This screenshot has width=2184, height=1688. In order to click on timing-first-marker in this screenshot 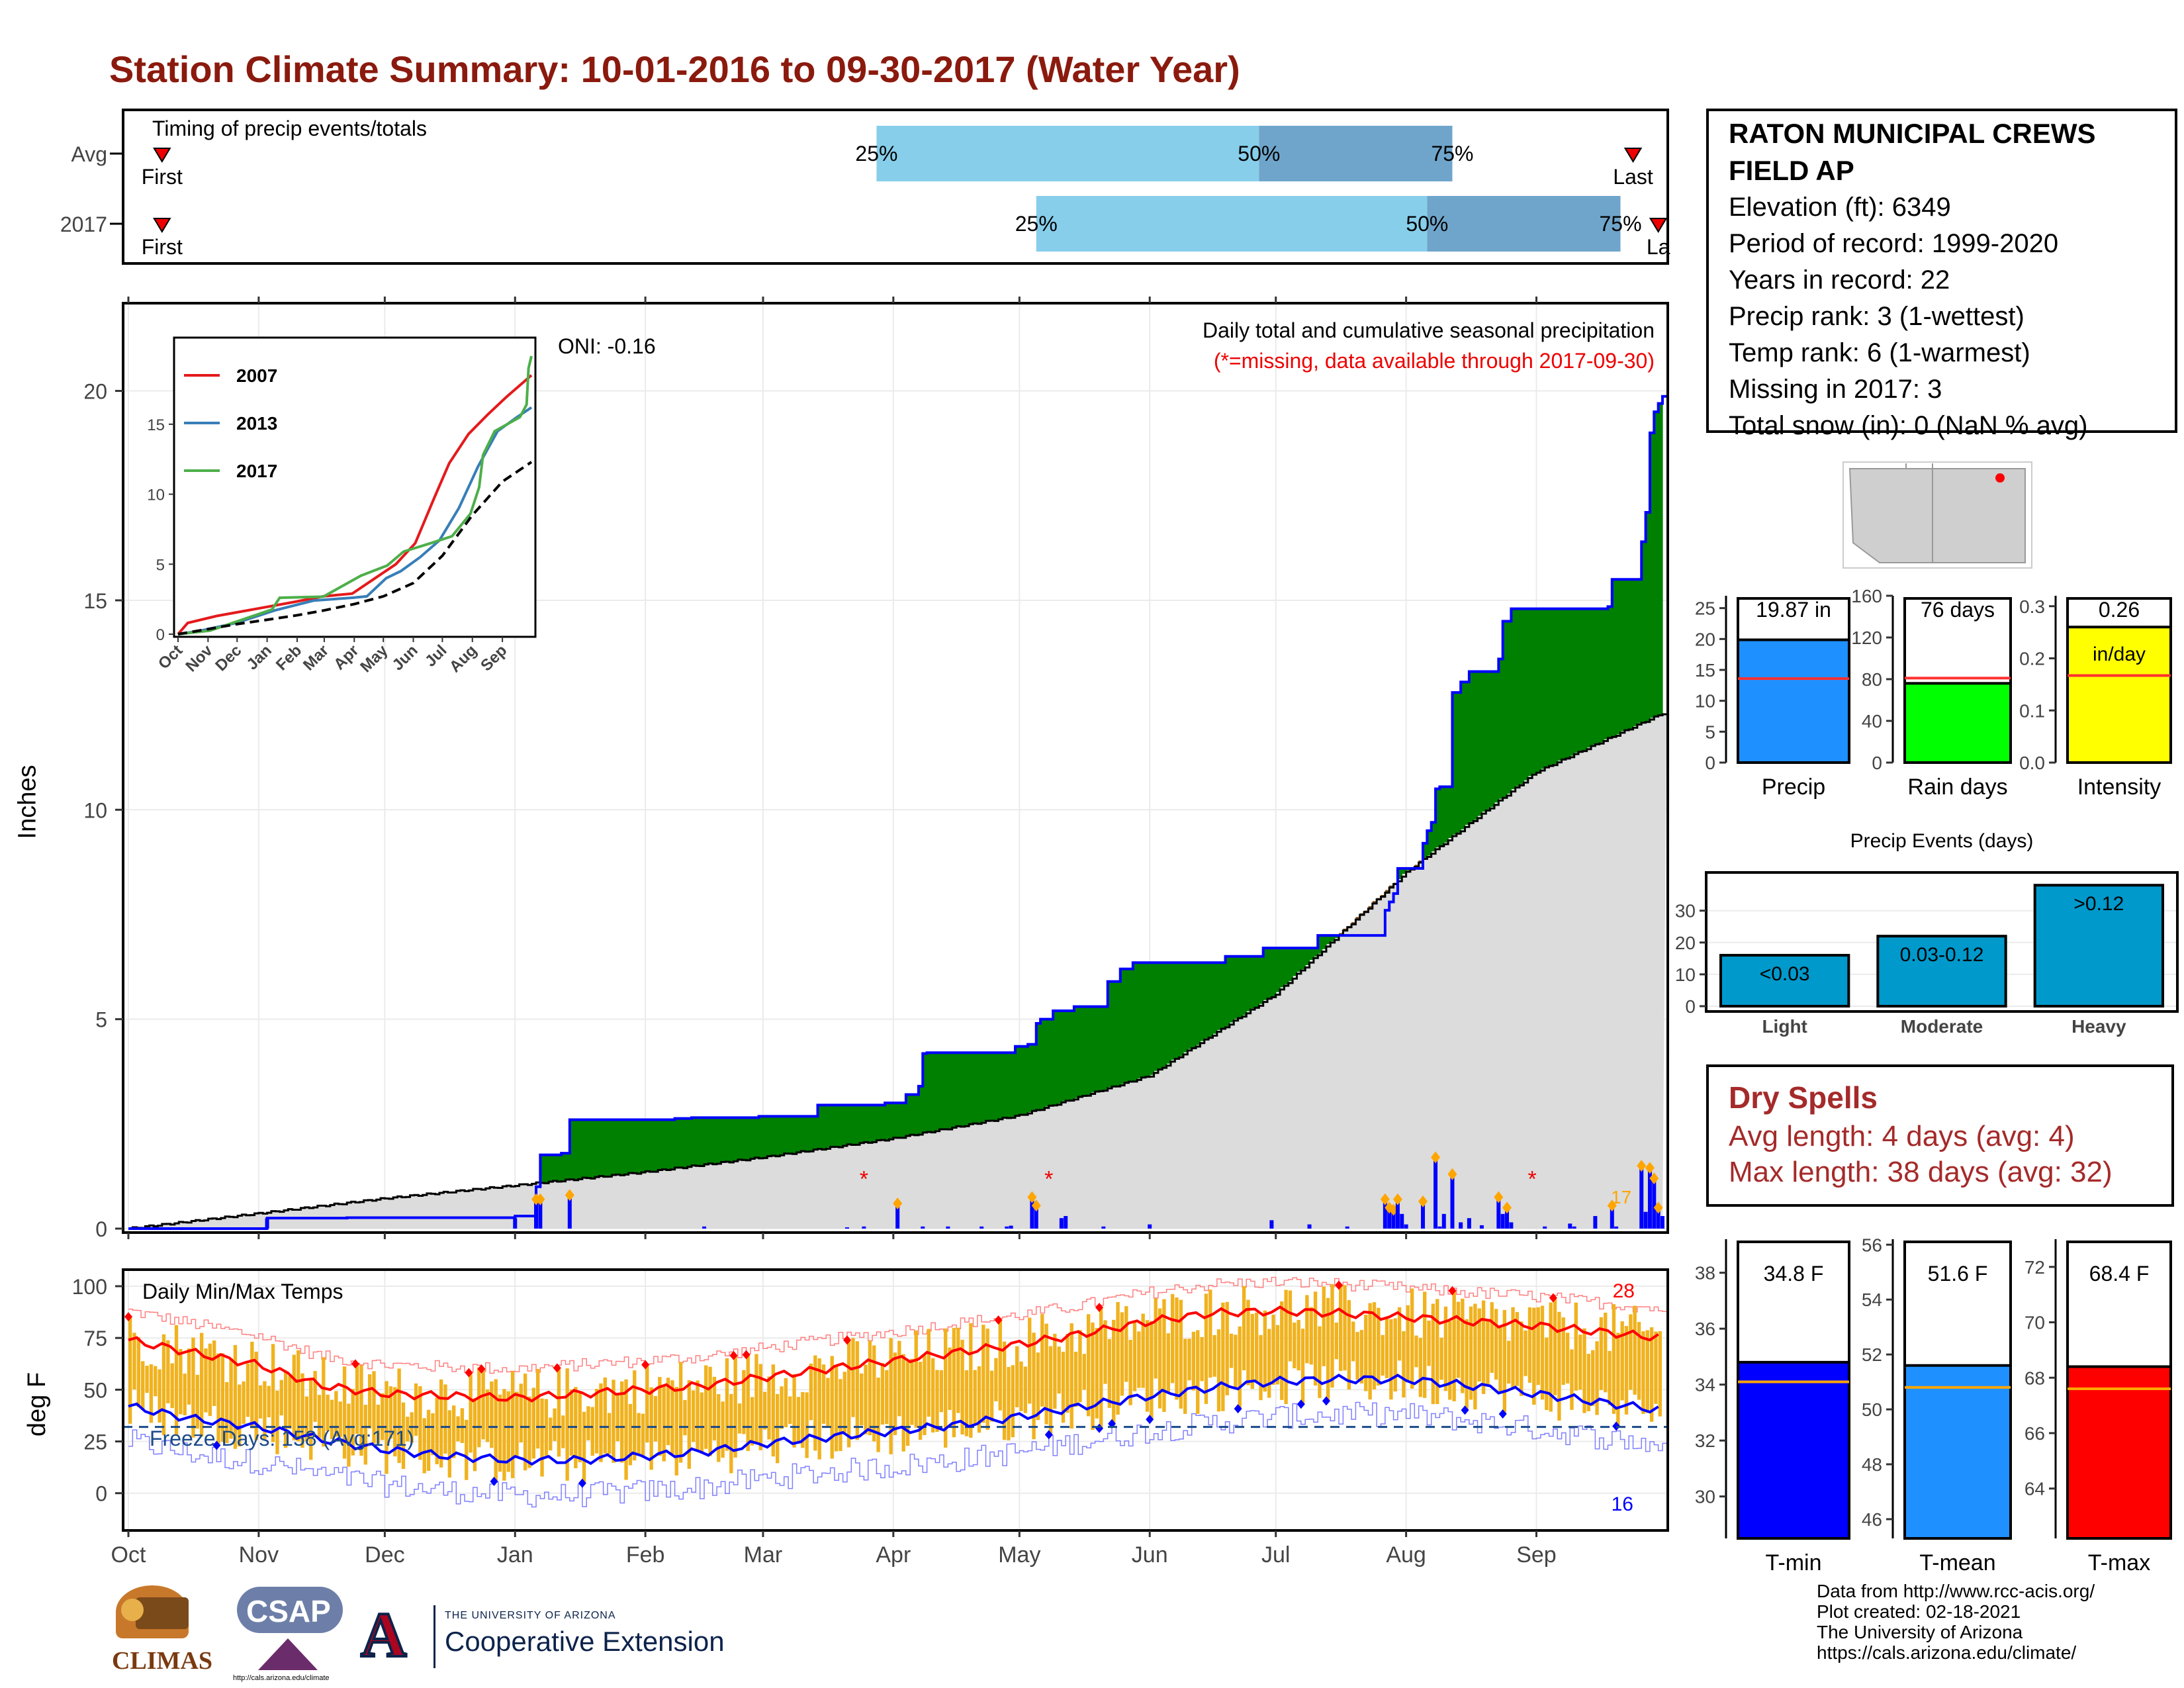, I will do `click(162, 155)`.